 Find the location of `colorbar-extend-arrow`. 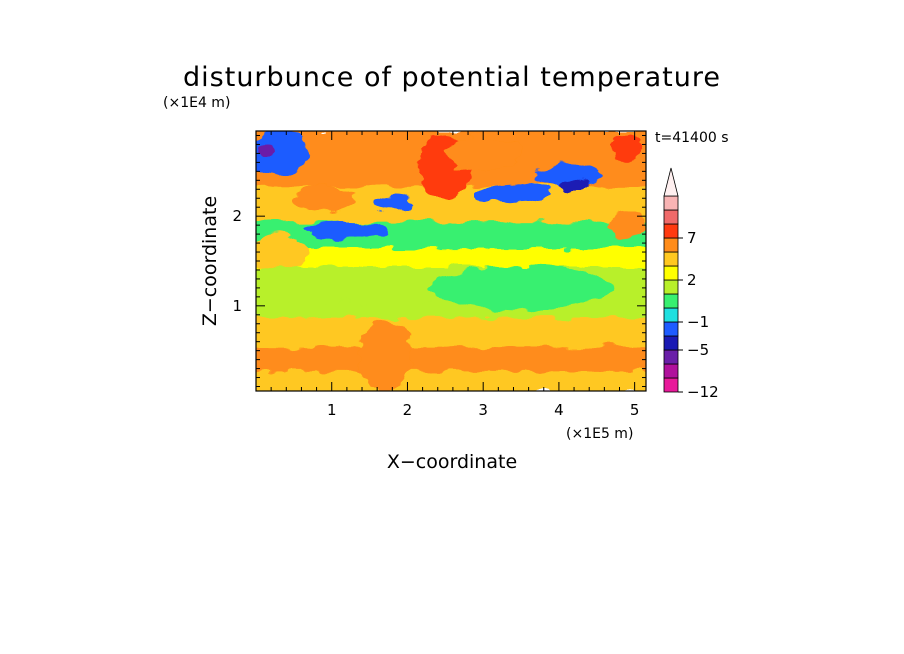

colorbar-extend-arrow is located at coordinates (671, 182).